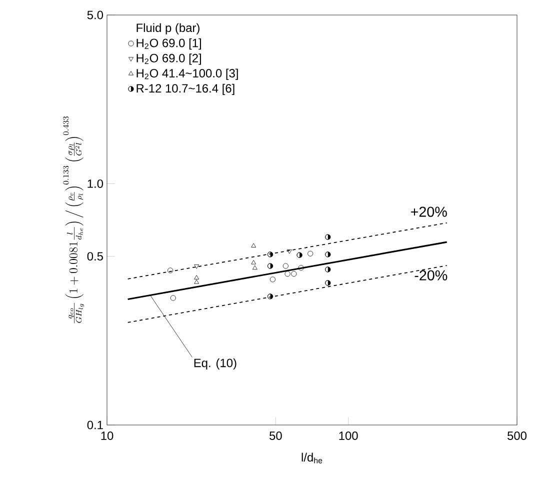 Image resolution: width=535 pixels, height=479 pixels. I want to click on y-axis-title: $\frac{q_{co}}{GH_{lg}}\left(1+0.0081\frac{l}{d_{he}}\right)\Big/\left(\frac{\rho_v}{\rho_l}\right)^{0.133}\left(\frac{\sigma\rho_l}{G^2 l}\right)^{0.433}$, so click(73, 220).